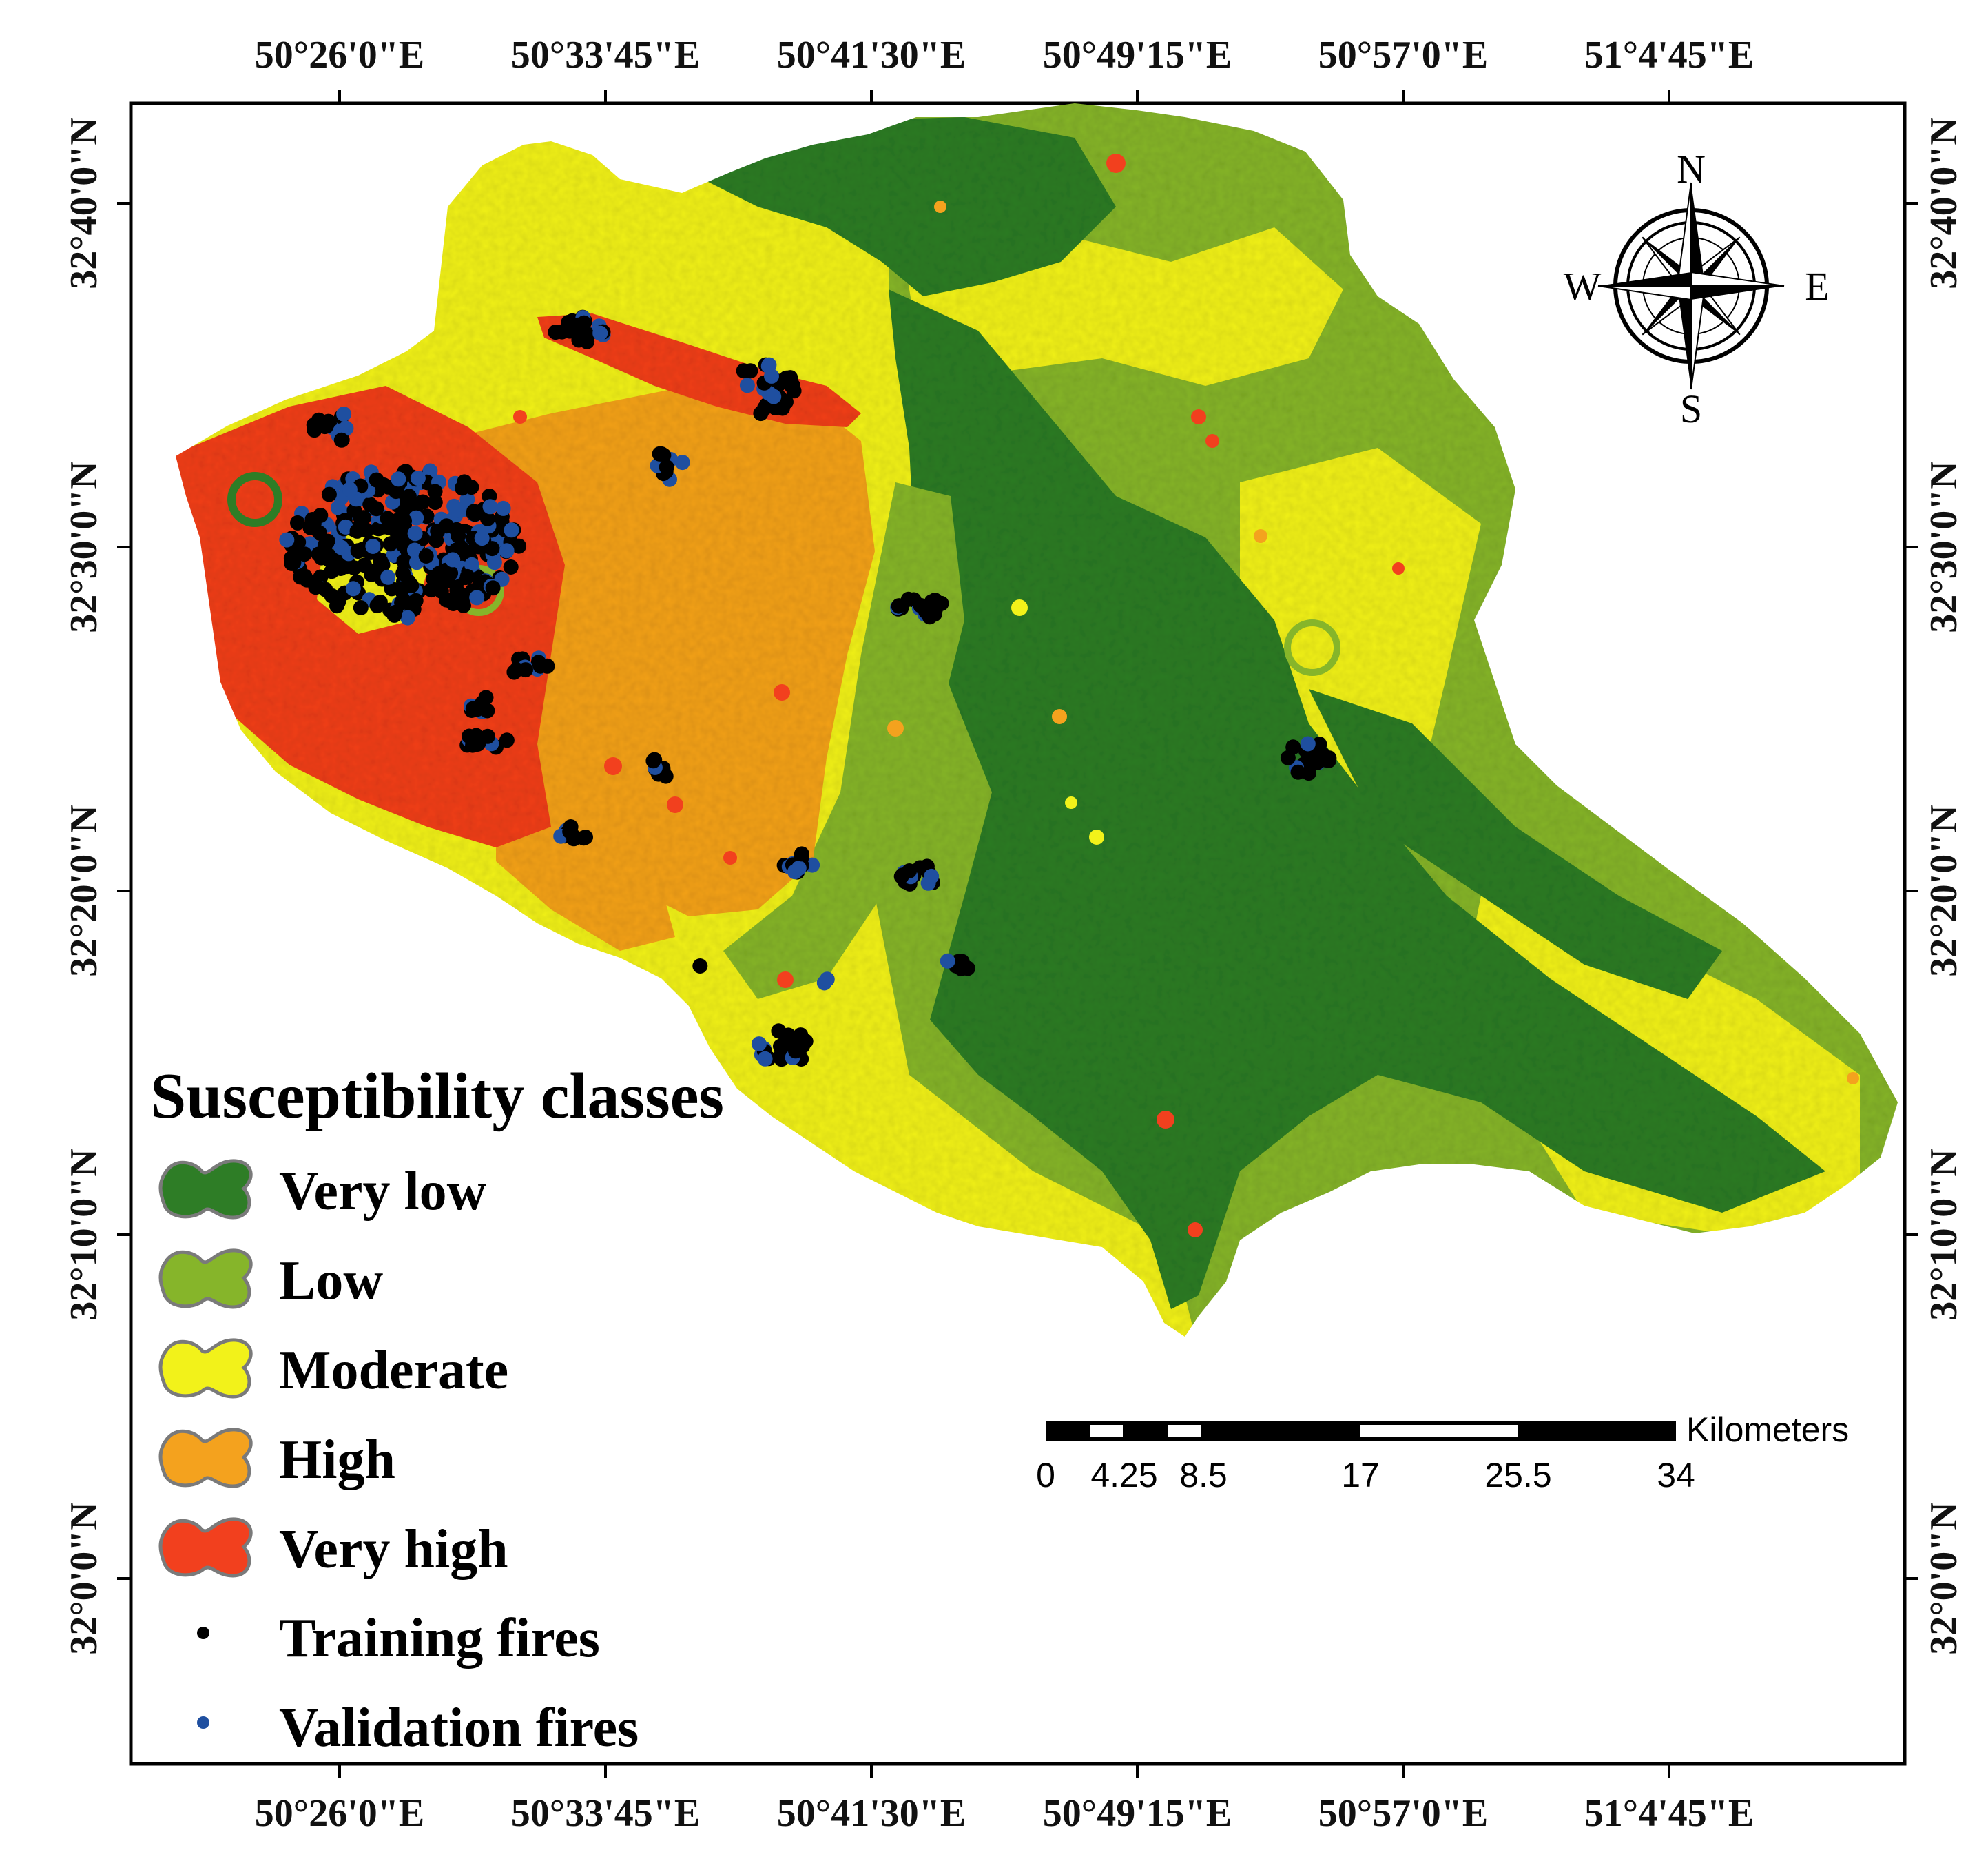 This screenshot has width=1988, height=1861. Describe the element at coordinates (1944, 890) in the screenshot. I see `lat-label-right: 32°20'0"N` at that location.